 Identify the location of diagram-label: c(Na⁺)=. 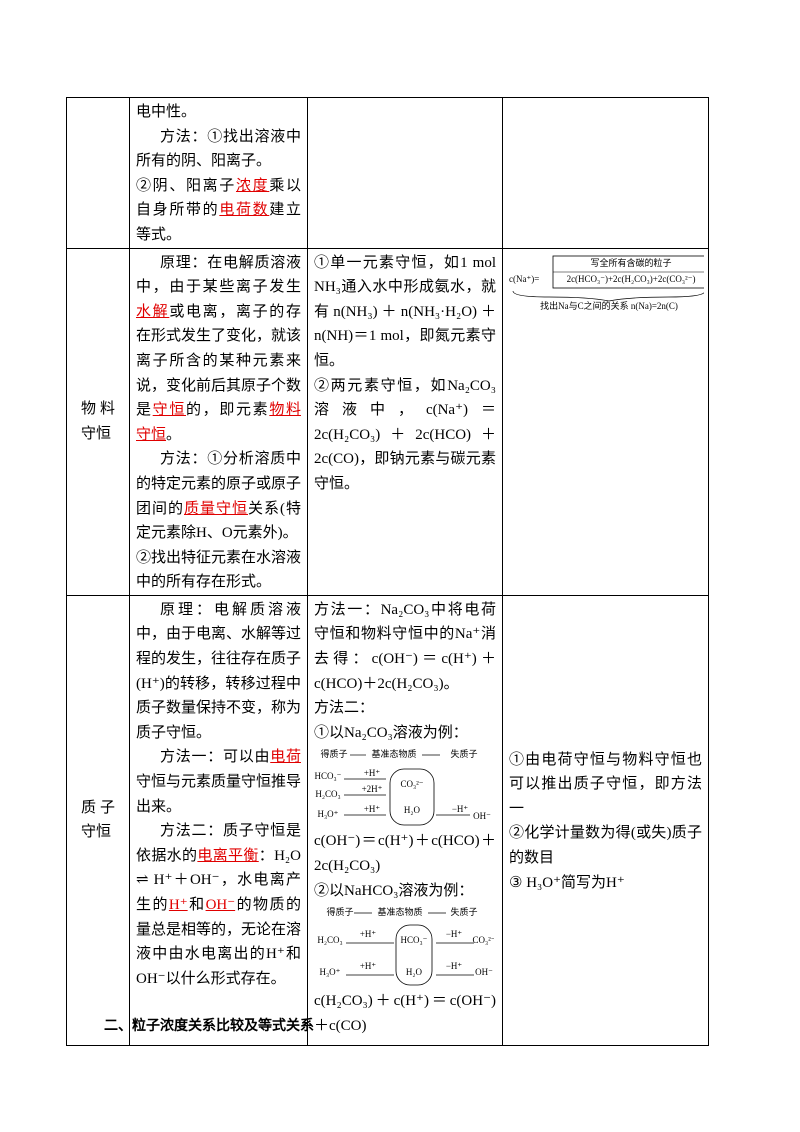
(524, 279).